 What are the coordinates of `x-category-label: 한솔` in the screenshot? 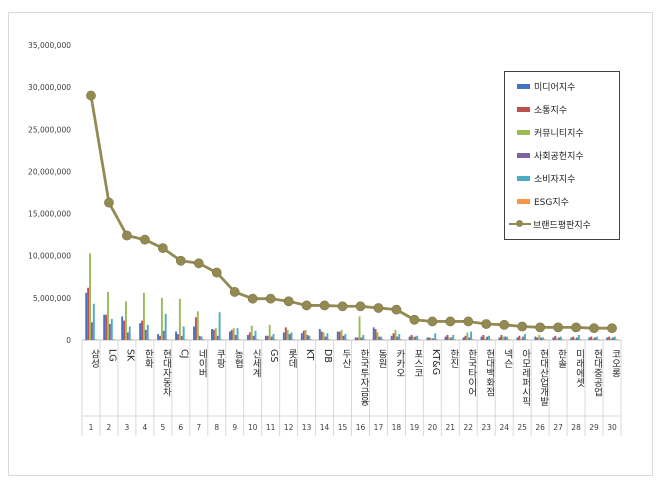 It's located at (561, 358).